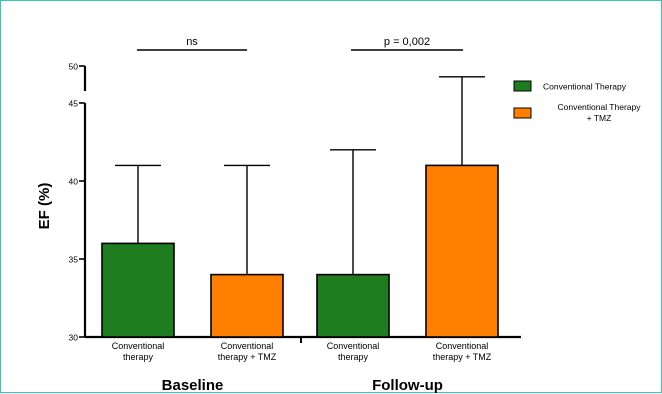  I want to click on y-tick-label: 35, so click(74, 260).